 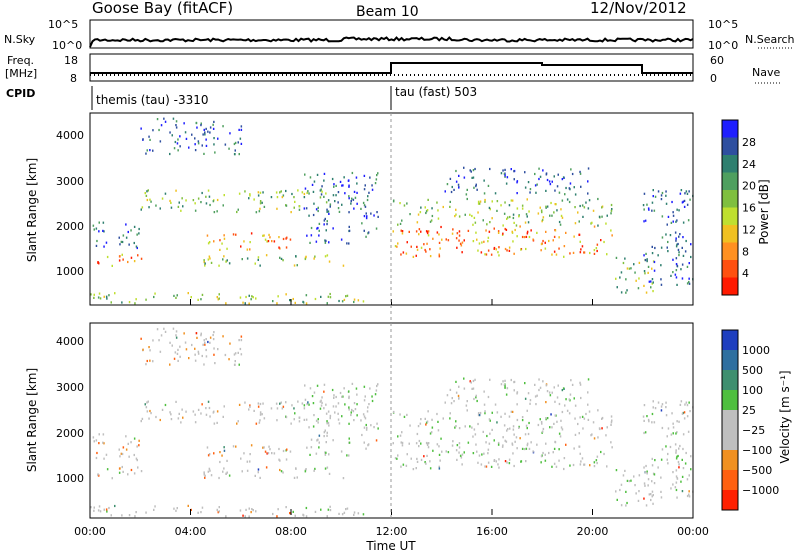 What do you see at coordinates (20, 39) in the screenshot?
I see `nsky-label: N.Sky` at bounding box center [20, 39].